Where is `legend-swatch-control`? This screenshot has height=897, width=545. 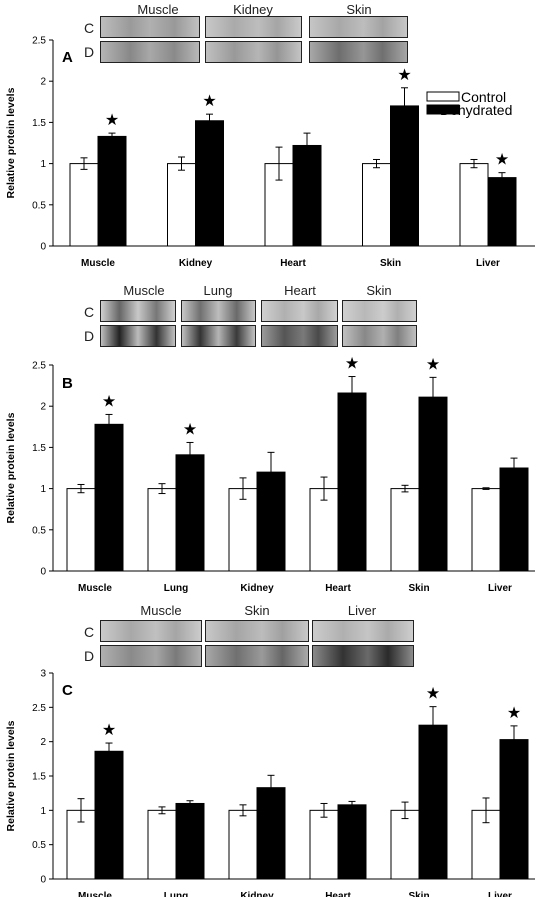 legend-swatch-control is located at coordinates (443, 96).